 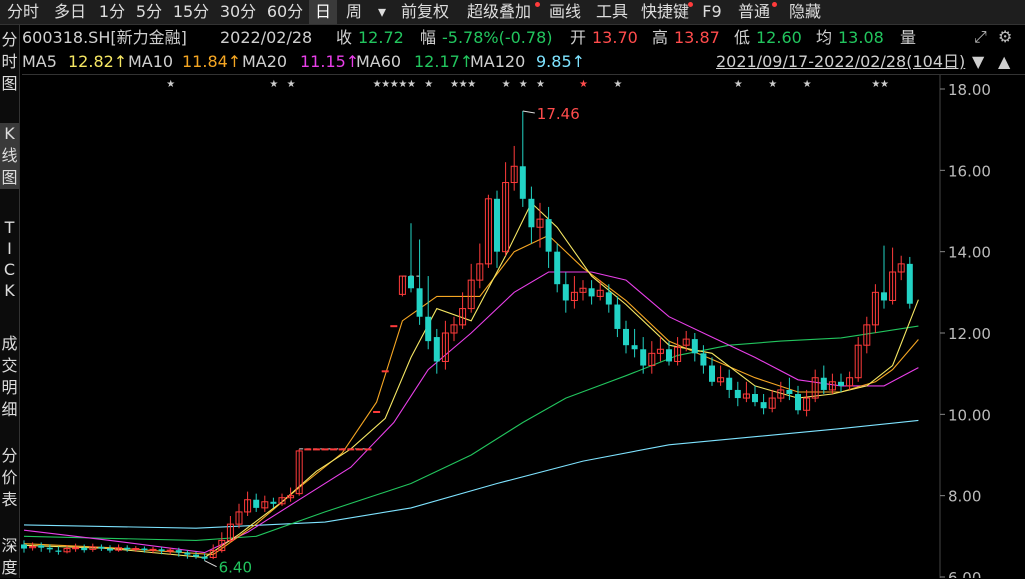 I want to click on toolbar-item-2: 1分, so click(x=112, y=11).